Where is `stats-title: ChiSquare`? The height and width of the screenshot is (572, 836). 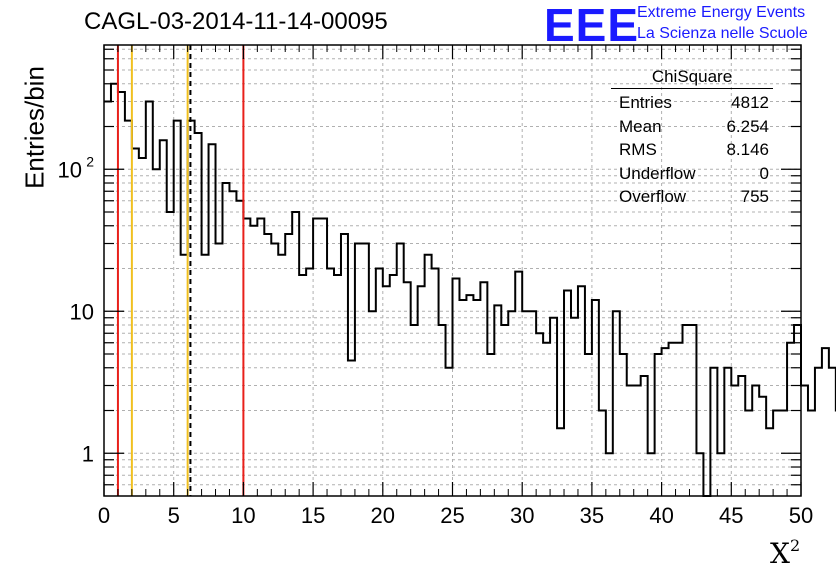 stats-title: ChiSquare is located at coordinates (692, 78).